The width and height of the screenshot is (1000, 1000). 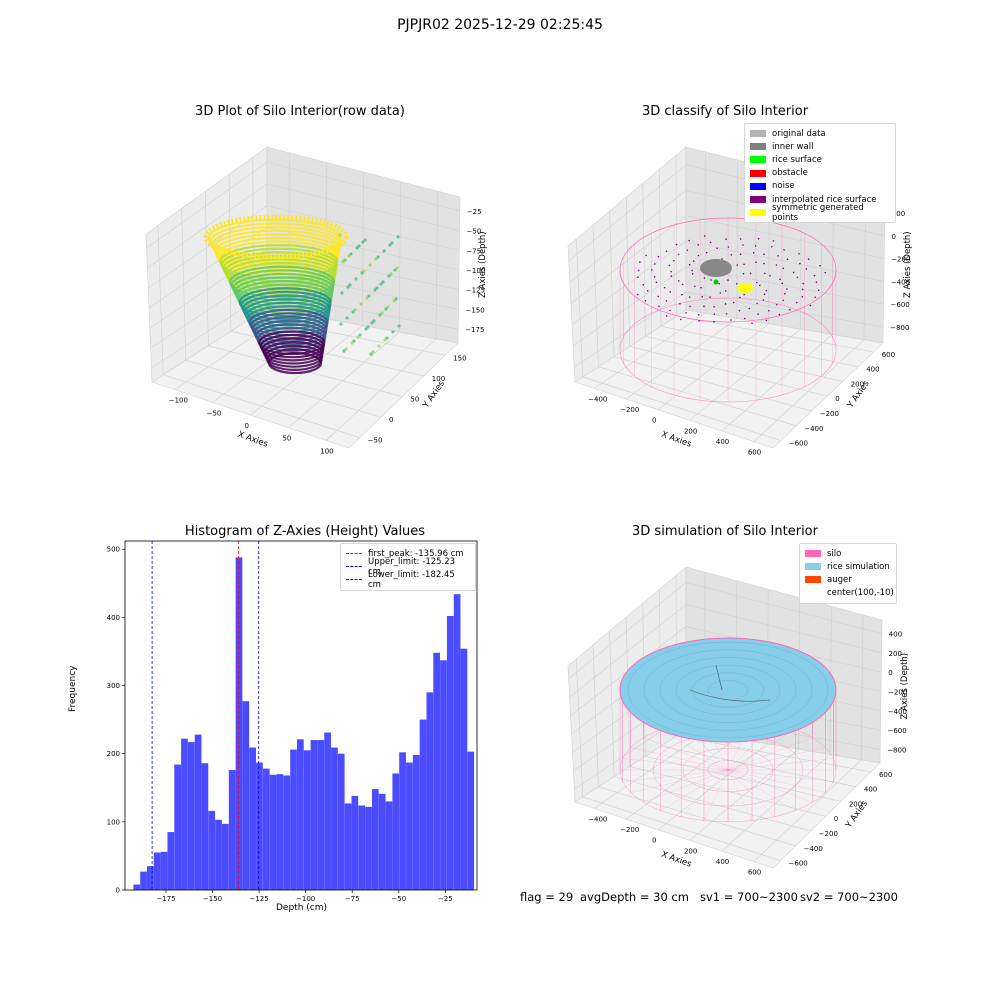 I want to click on legend-label: original data, so click(x=799, y=133).